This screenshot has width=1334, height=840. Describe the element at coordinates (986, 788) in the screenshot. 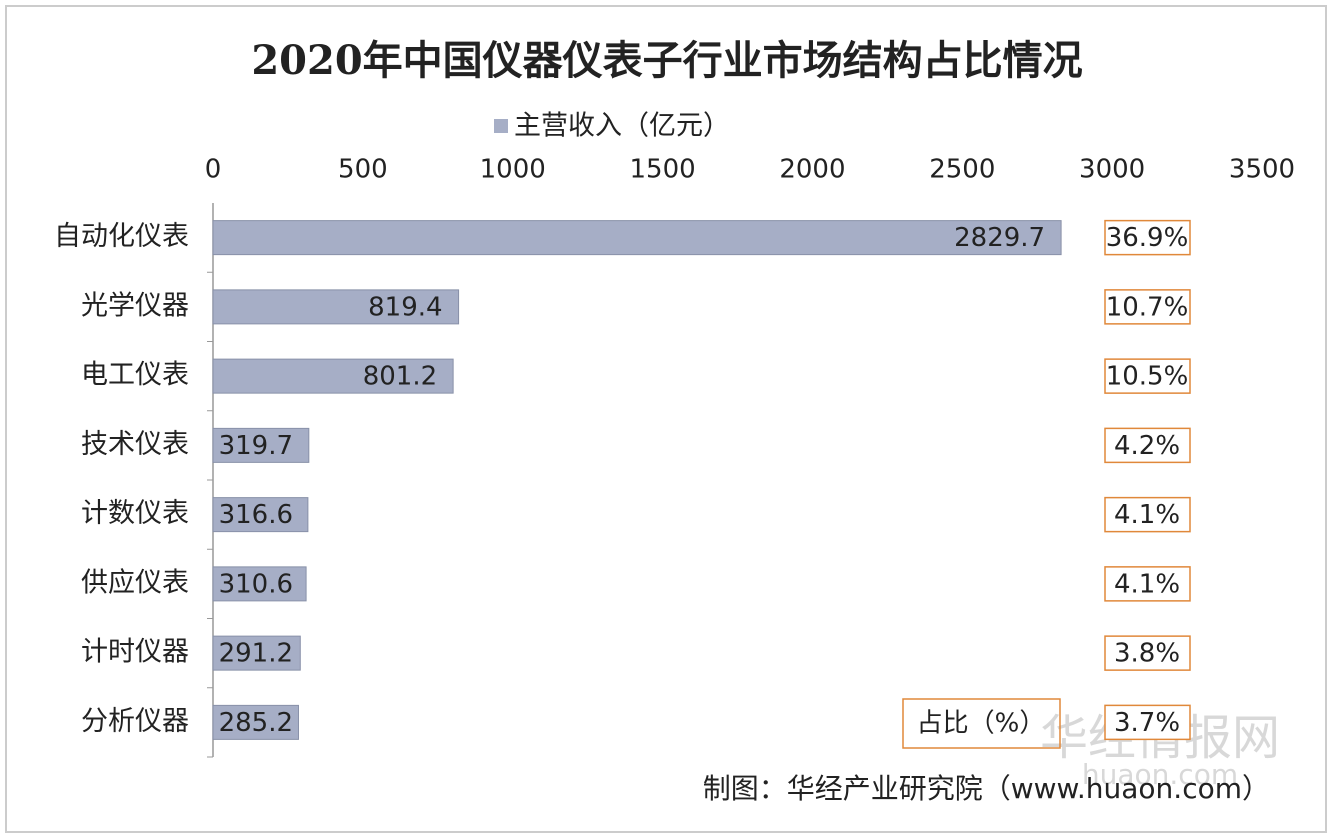

I see `source: 制图：华经产业研究院（www.huaon.com）` at that location.